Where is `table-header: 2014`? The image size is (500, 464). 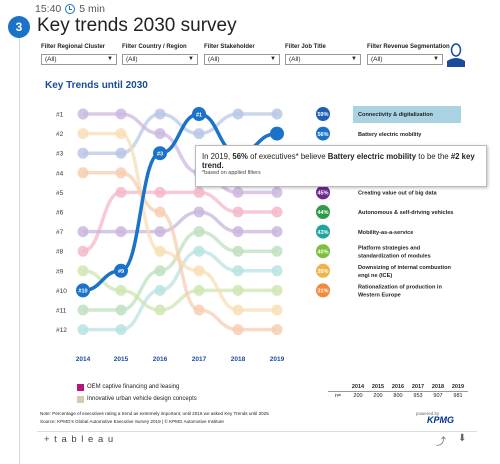 table-header: 2014 is located at coordinates (358, 387).